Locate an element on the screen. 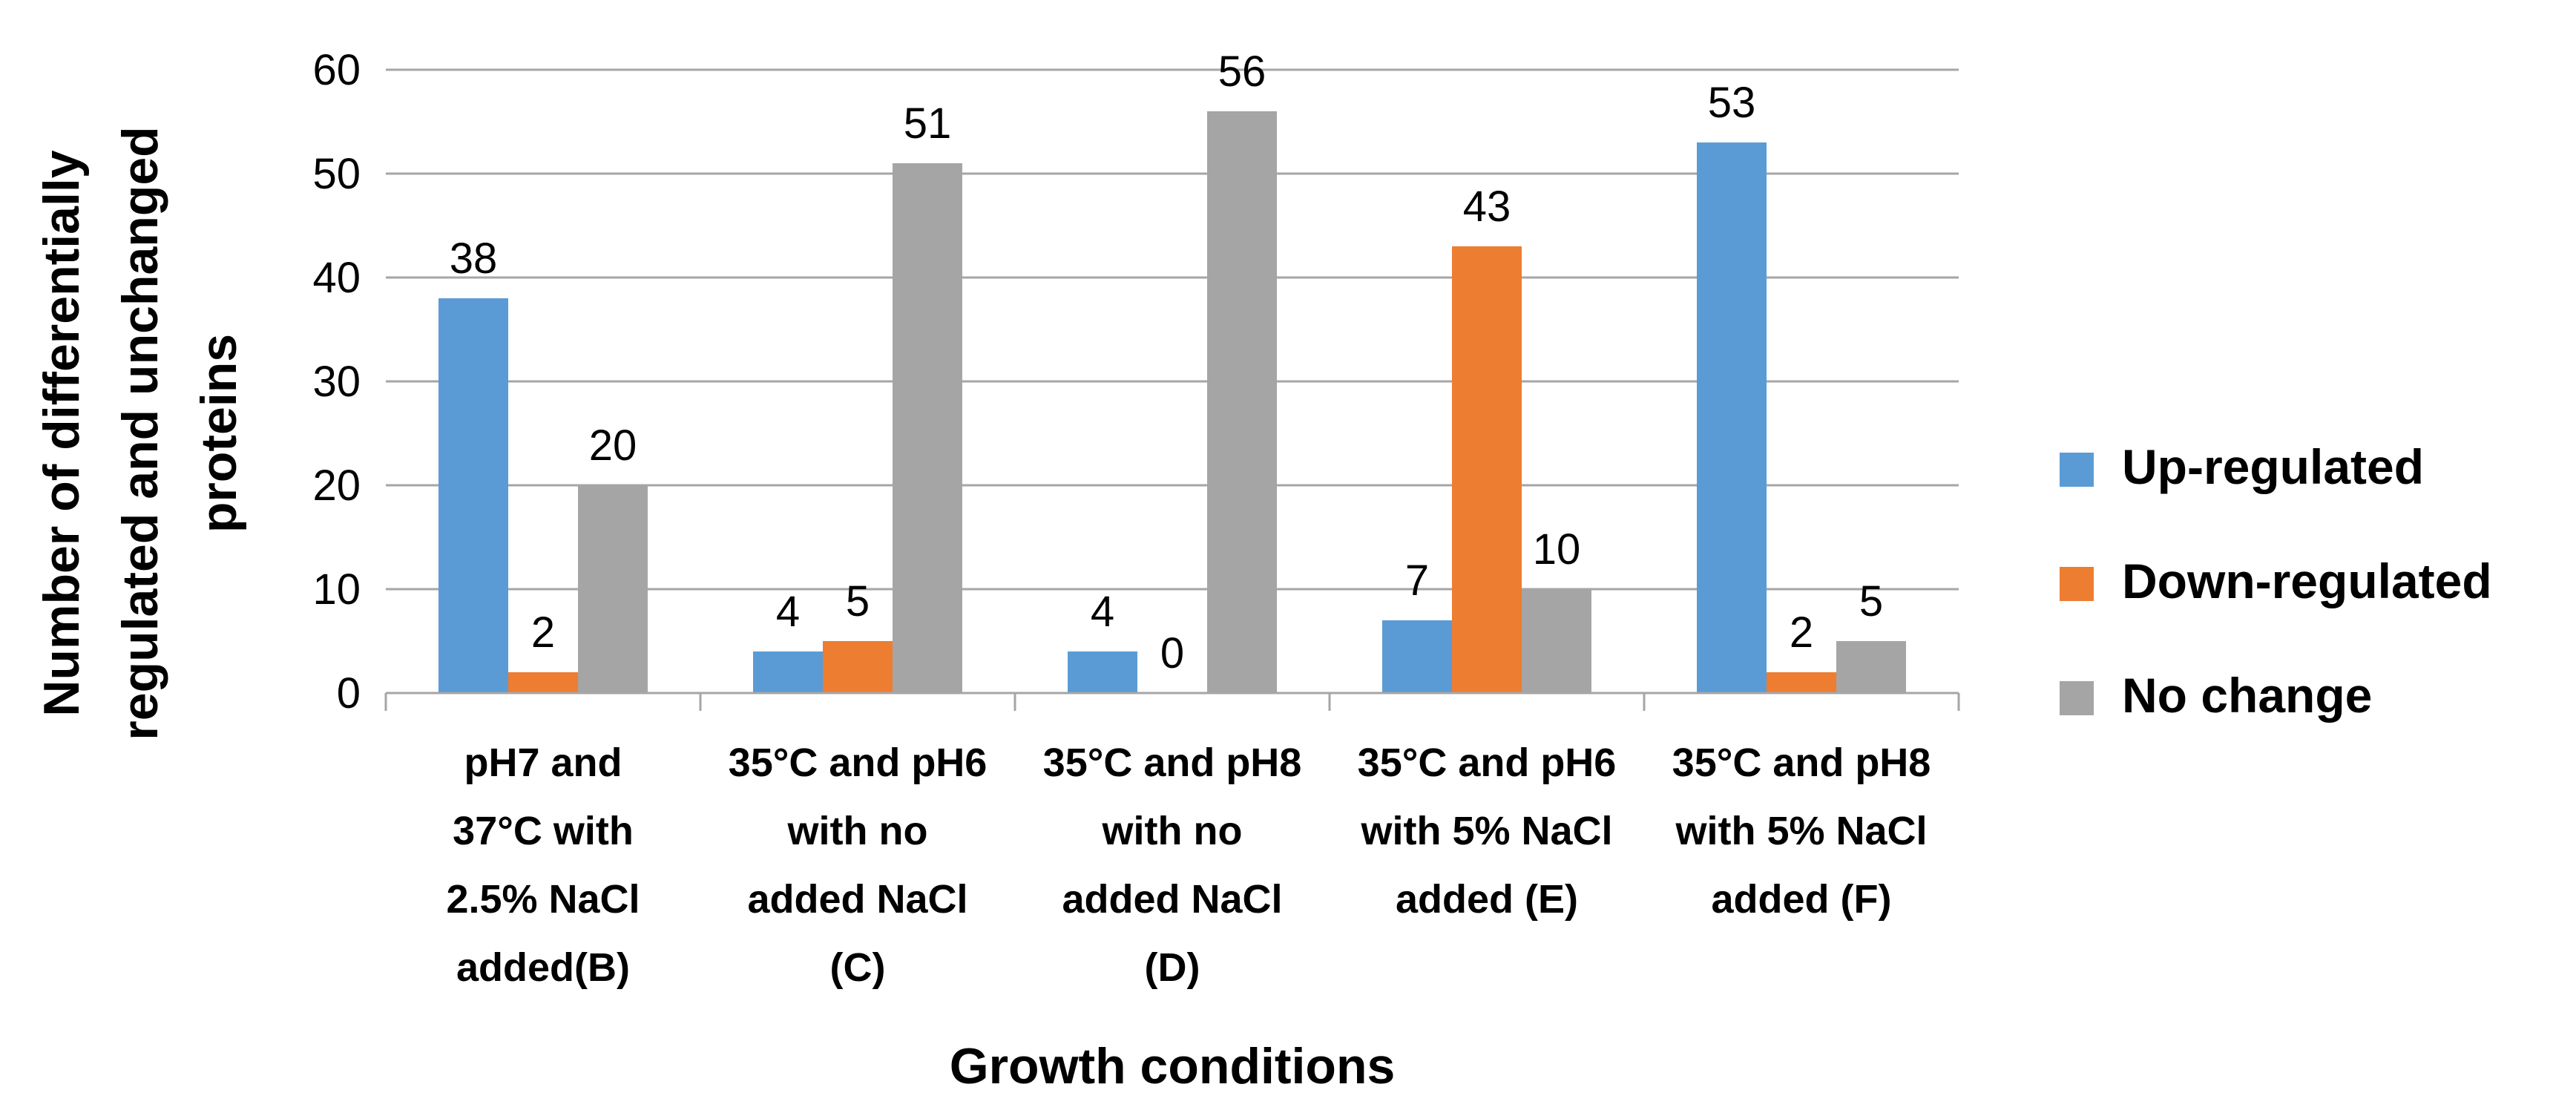 The image size is (2576, 1113). x-category-label: 35°C and pH8 with 5% NaCl added (F) is located at coordinates (1801, 831).